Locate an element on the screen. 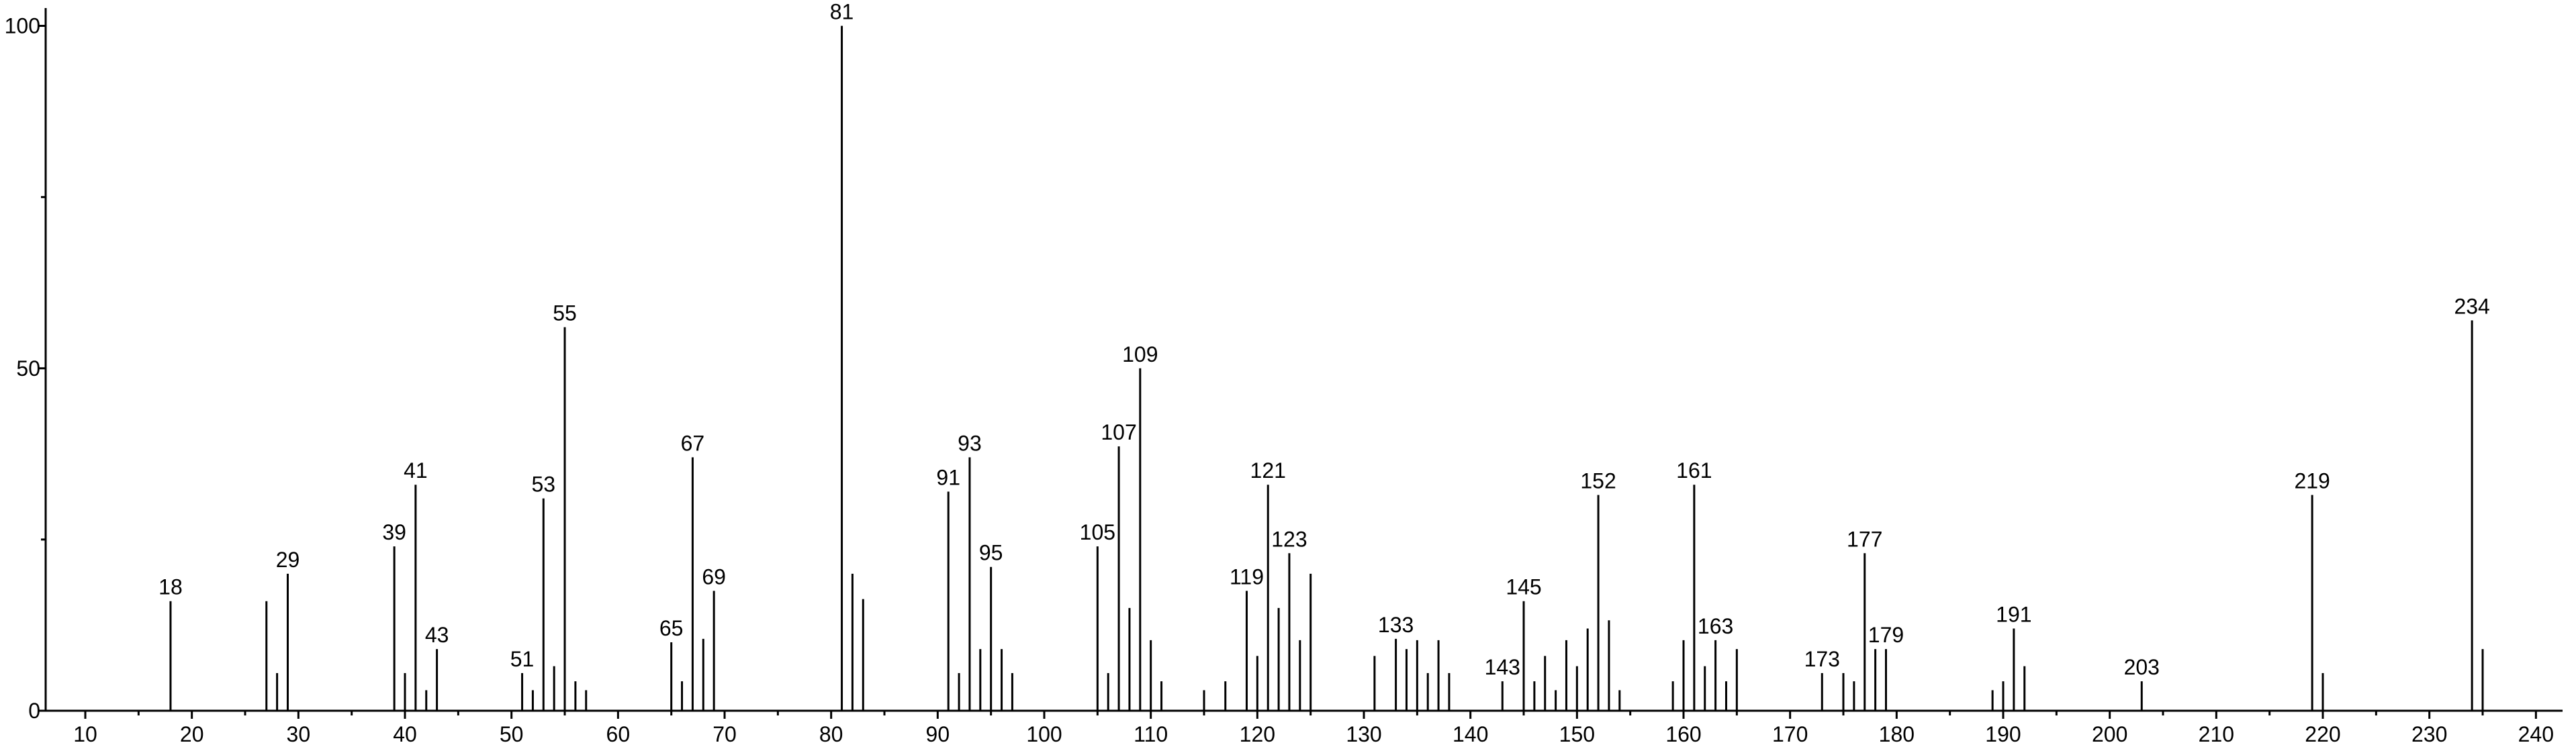 The width and height of the screenshot is (2576, 749). x-tick-label: 130 is located at coordinates (1363, 734).